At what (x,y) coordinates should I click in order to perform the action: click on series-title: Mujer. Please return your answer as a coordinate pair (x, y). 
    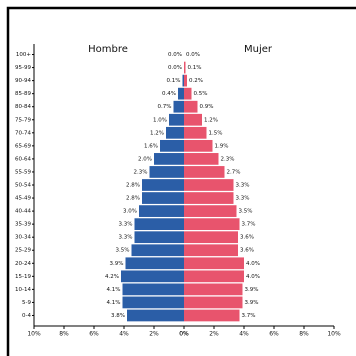
    Looking at the image, I should click on (258, 49).